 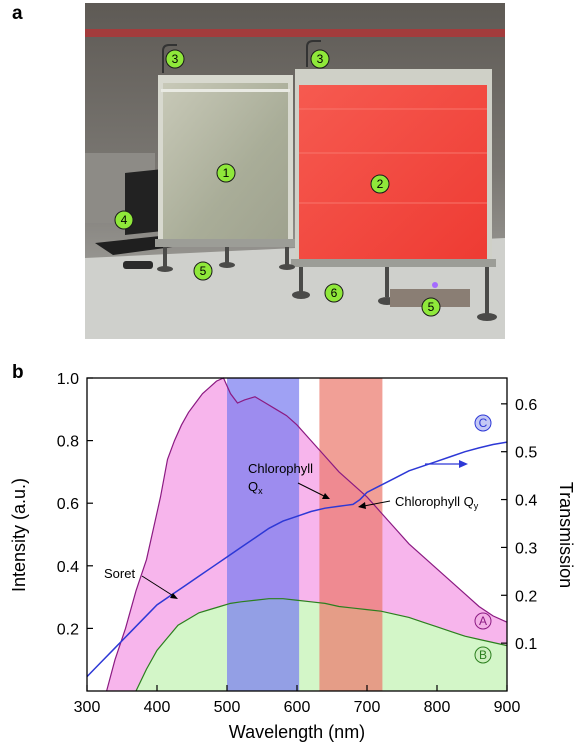 I want to click on y-axis-left: 0.2 0.4 0.6 0.8 1.0, so click(x=75, y=504).